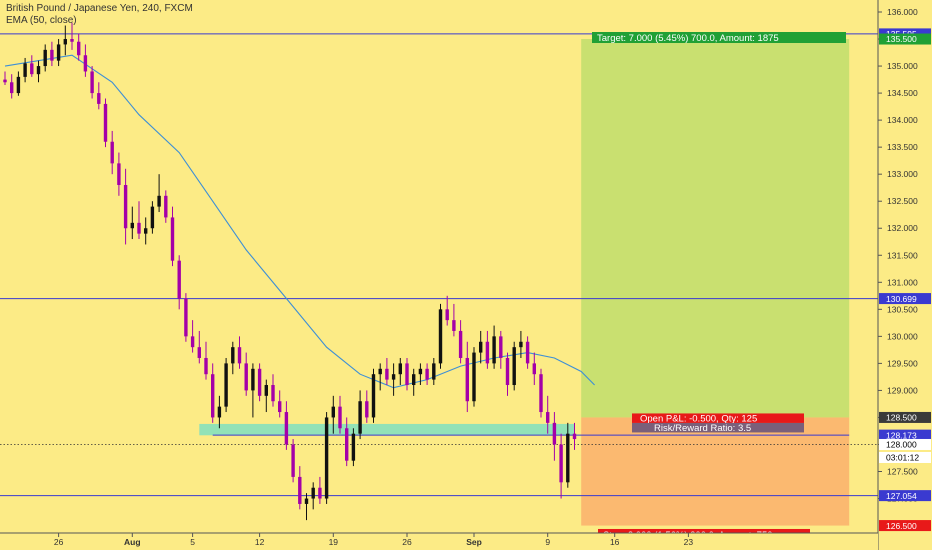 The image size is (932, 550). Describe the element at coordinates (334, 542) in the screenshot. I see `x-tick-label: 19` at that location.